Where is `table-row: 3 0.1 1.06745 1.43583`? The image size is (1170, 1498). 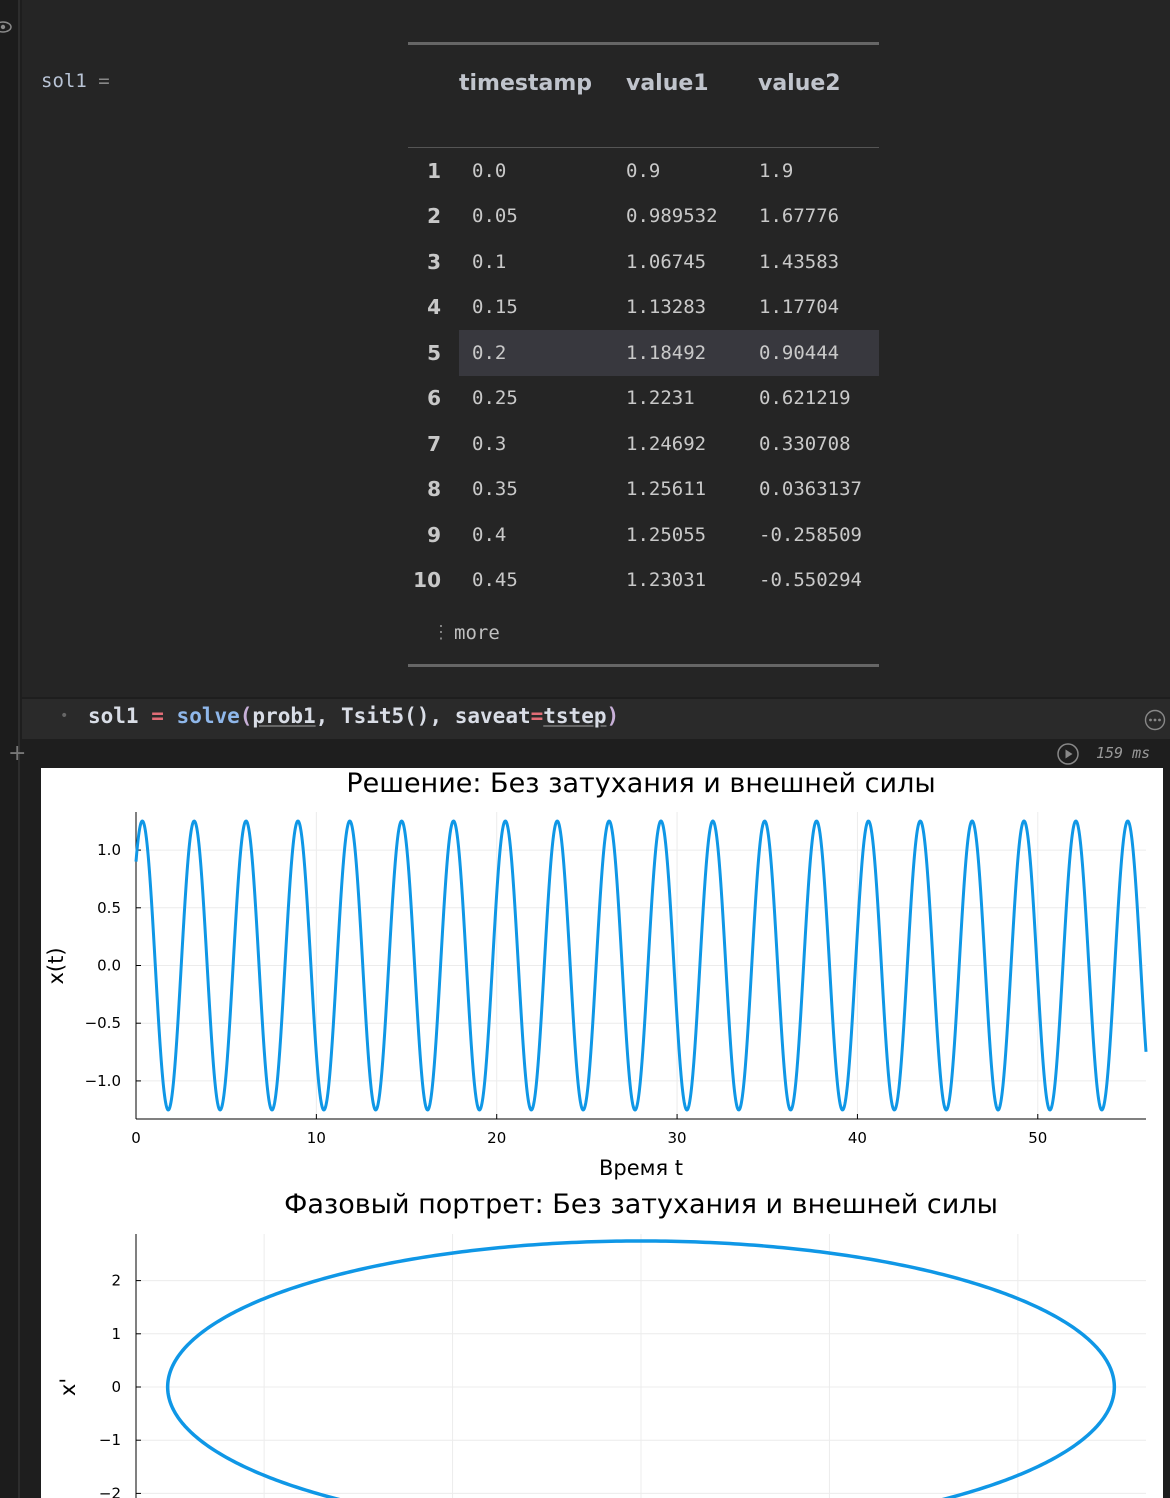
table-row: 3 0.1 1.06745 1.43583 is located at coordinates (643, 262).